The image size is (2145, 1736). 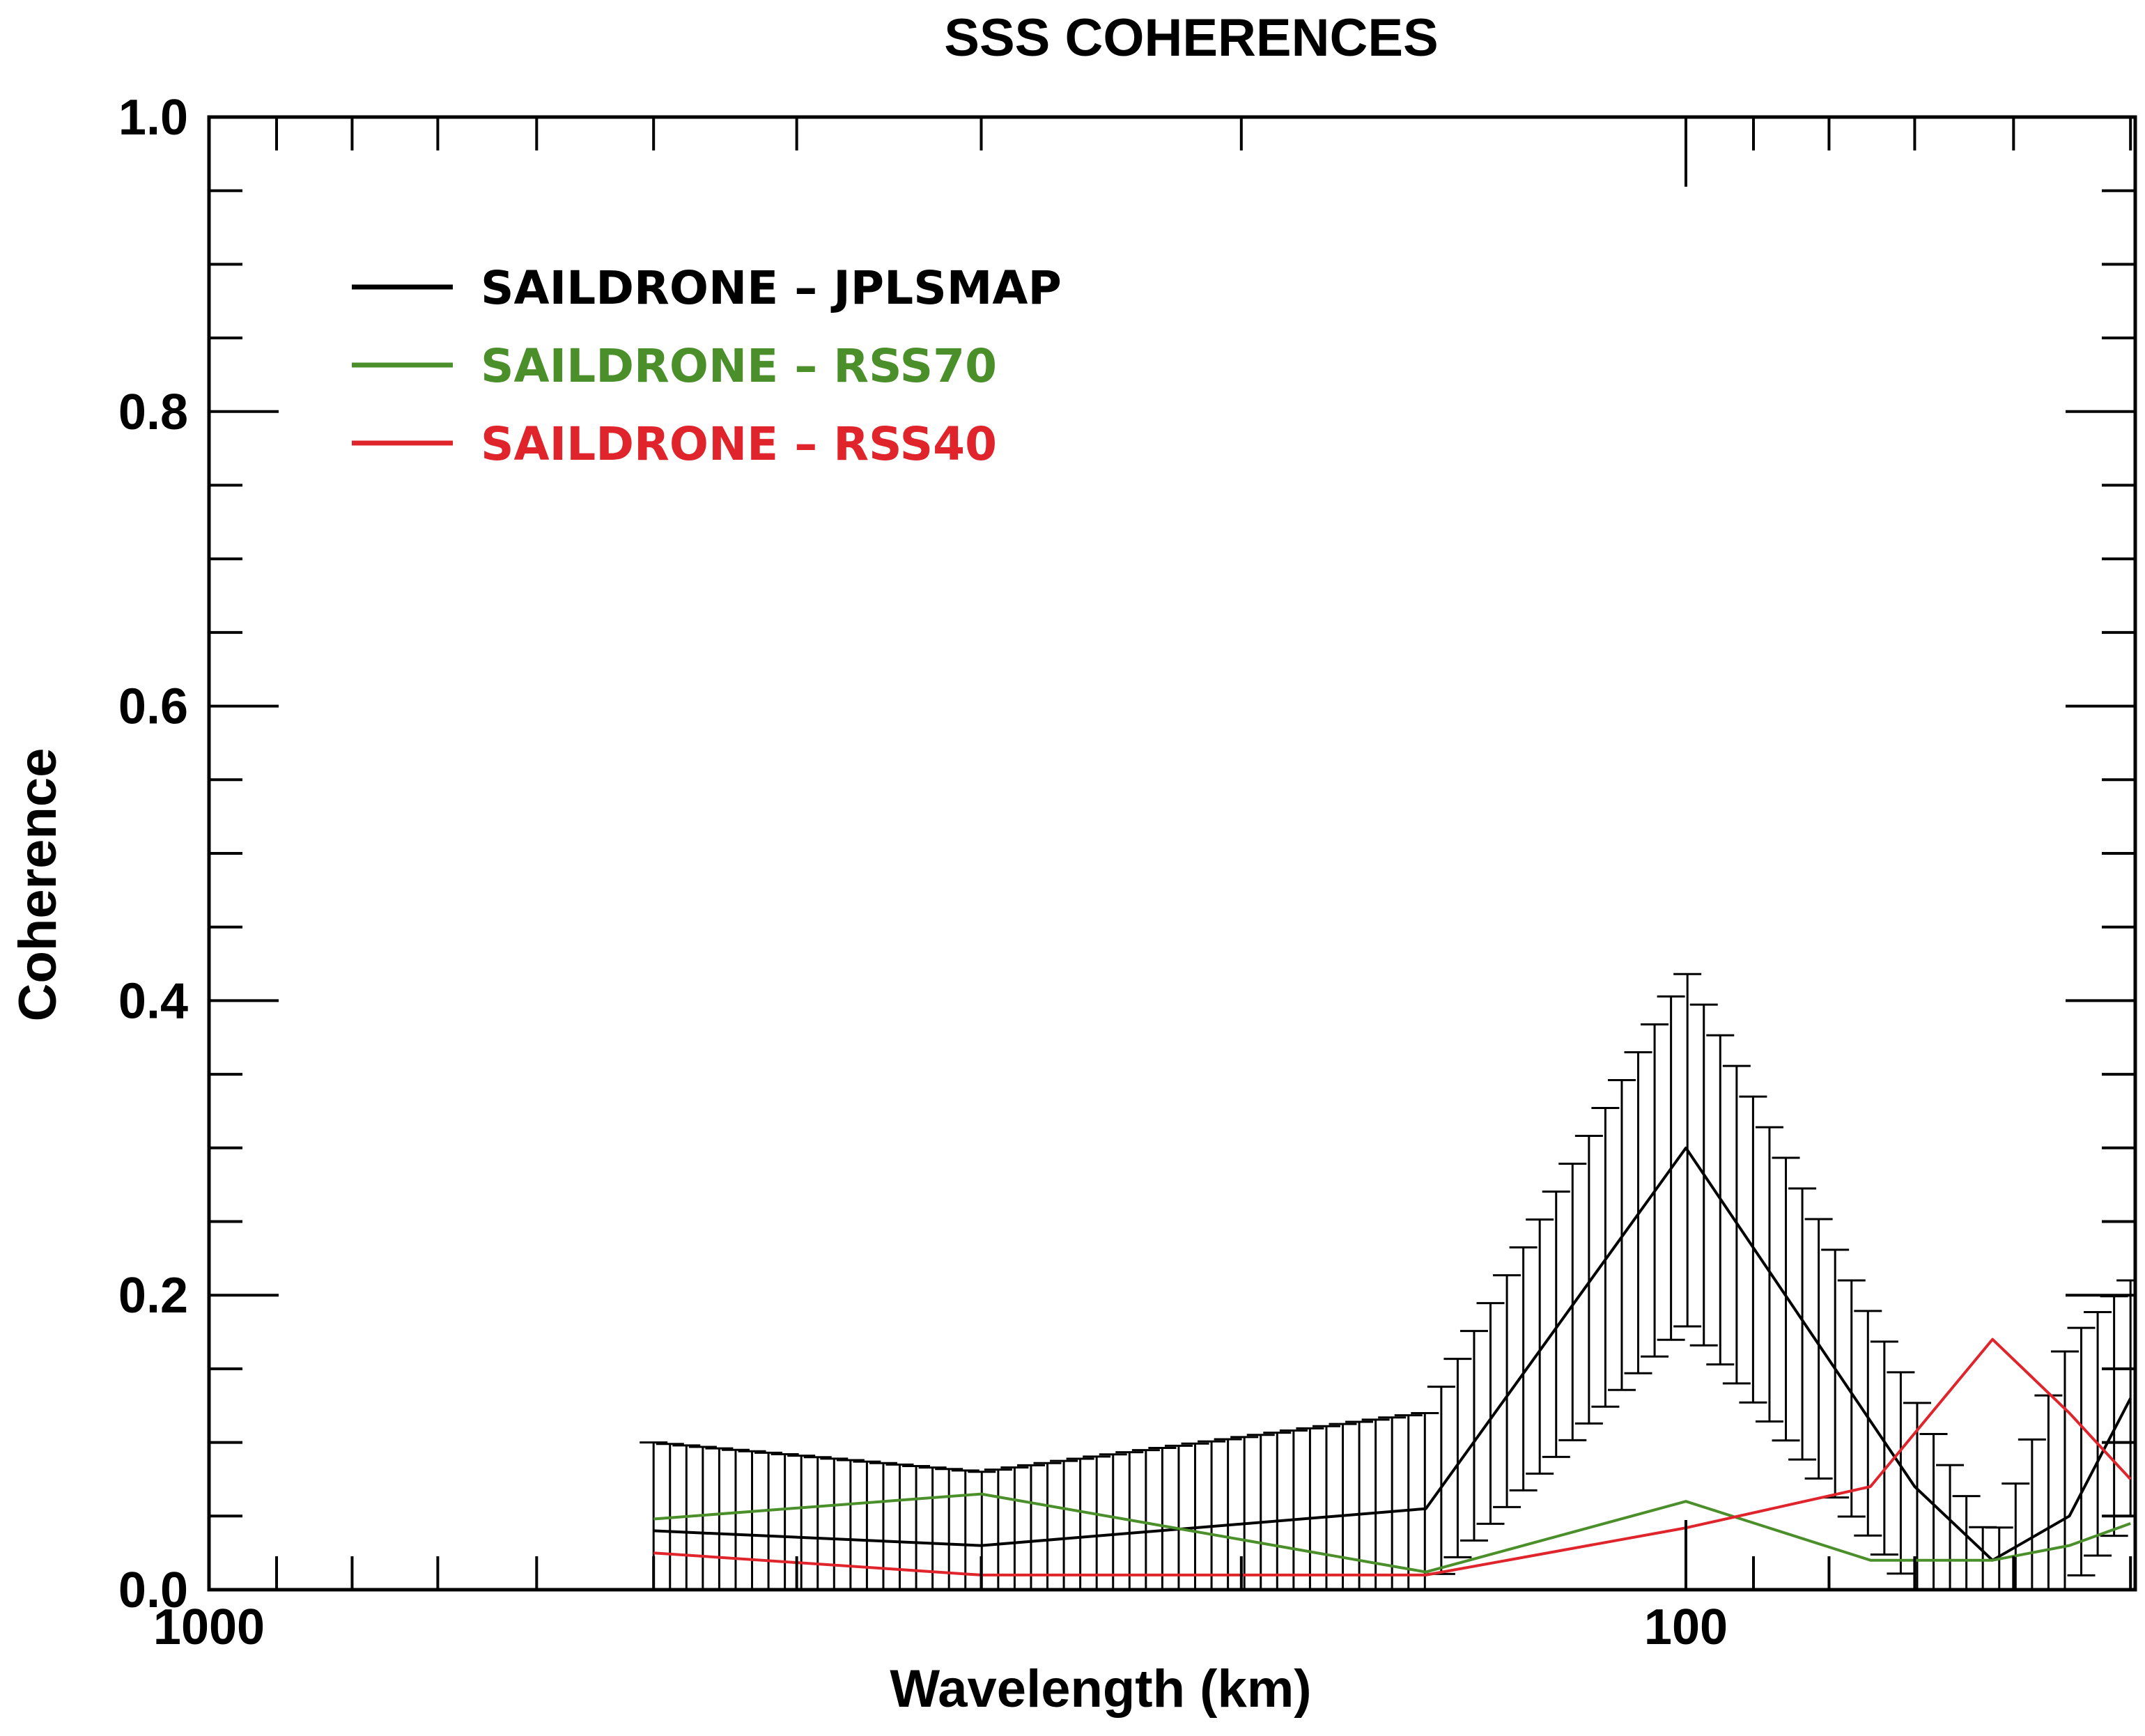 I want to click on x-tick-label: 1000, so click(x=209, y=1627).